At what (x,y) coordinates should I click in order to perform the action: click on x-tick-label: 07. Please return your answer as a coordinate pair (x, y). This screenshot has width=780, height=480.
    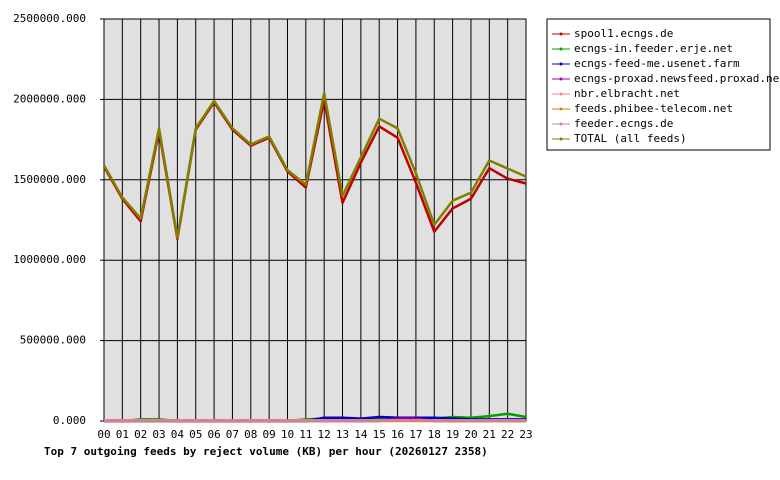
    Looking at the image, I should click on (232, 434).